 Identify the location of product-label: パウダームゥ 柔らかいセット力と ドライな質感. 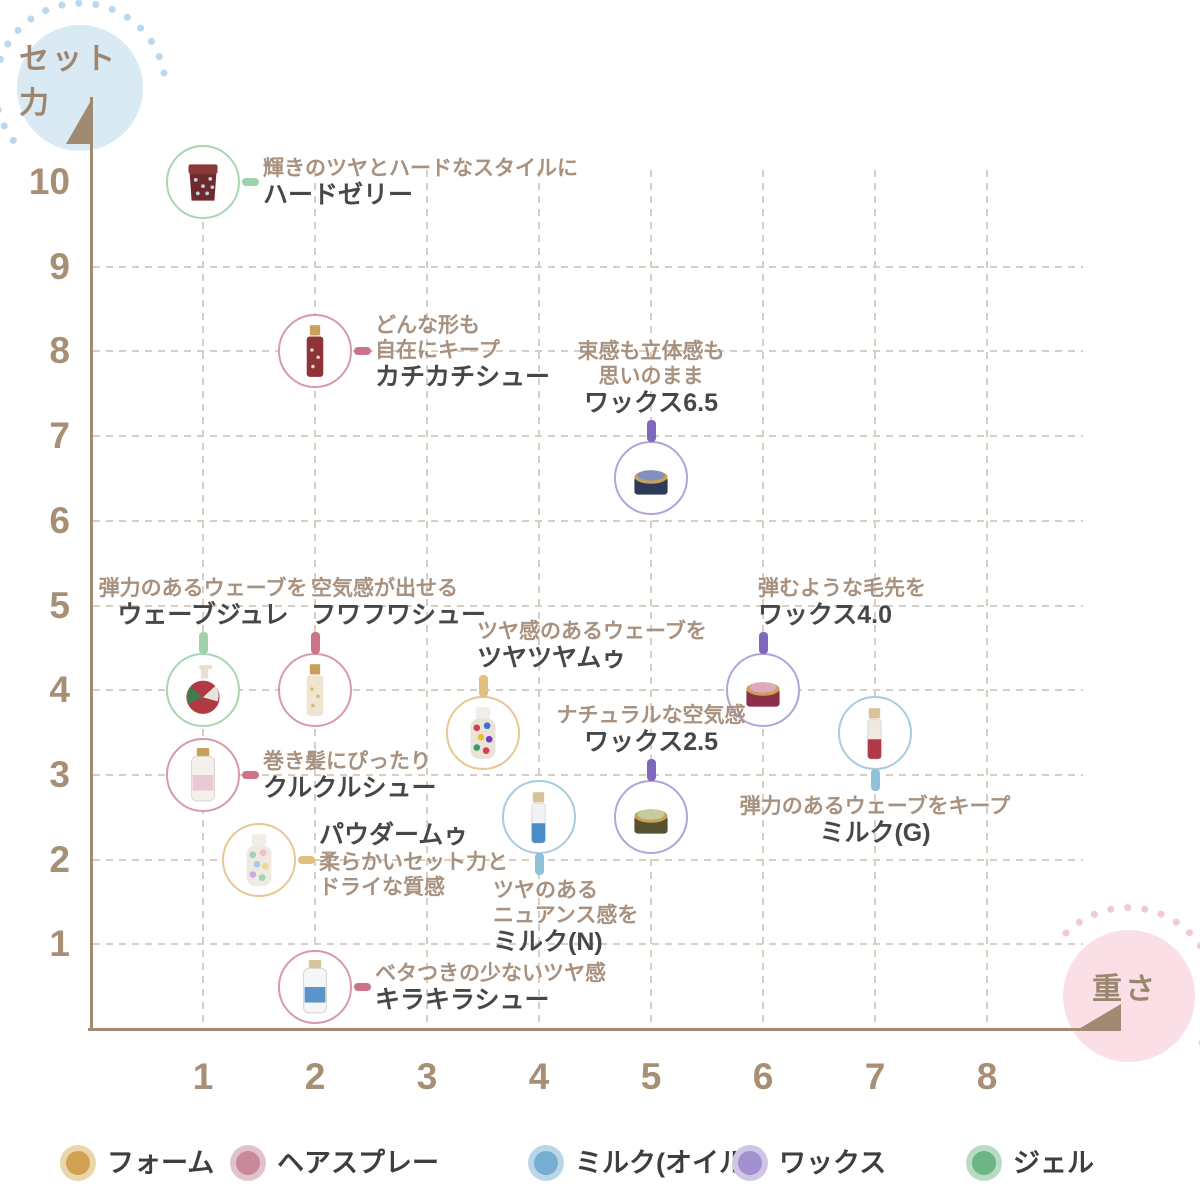
(413, 860).